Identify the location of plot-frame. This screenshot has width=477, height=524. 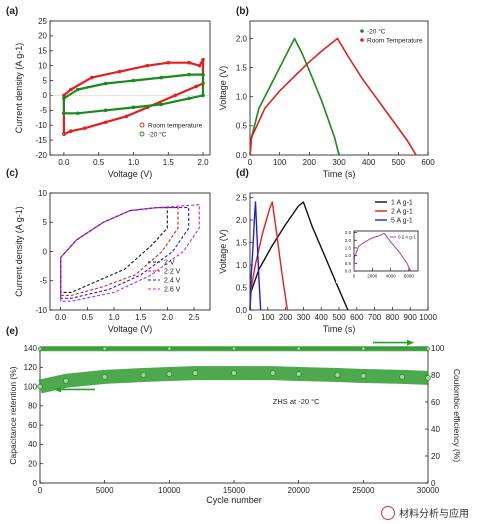
(386, 251).